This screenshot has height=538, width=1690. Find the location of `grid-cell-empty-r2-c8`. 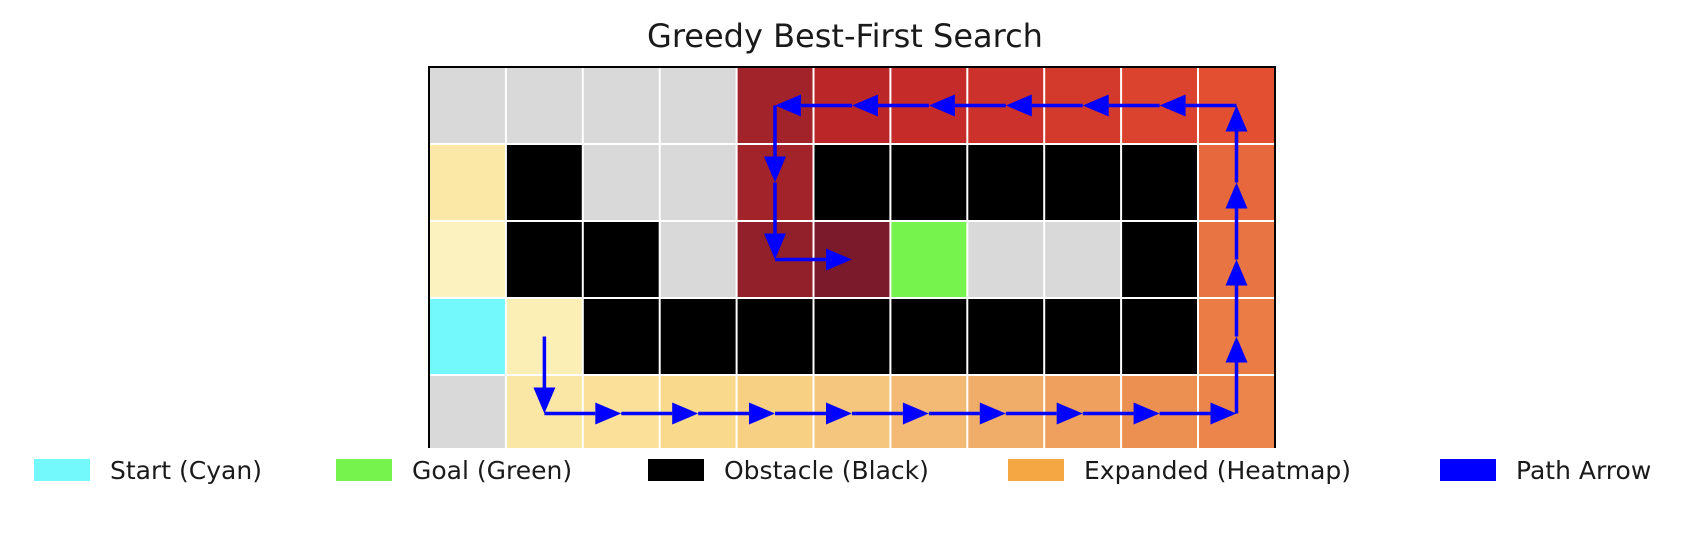

grid-cell-empty-r2-c8 is located at coordinates (1083, 260).